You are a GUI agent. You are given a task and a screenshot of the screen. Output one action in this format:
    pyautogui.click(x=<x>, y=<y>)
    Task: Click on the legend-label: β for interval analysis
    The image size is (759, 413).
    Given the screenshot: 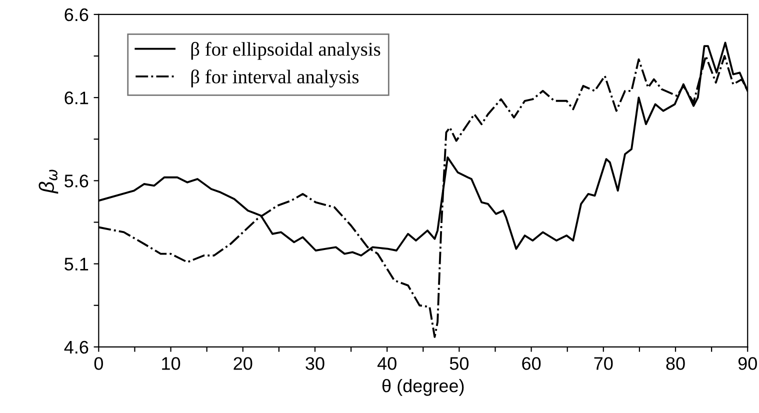 What is the action you would take?
    pyautogui.click(x=275, y=79)
    